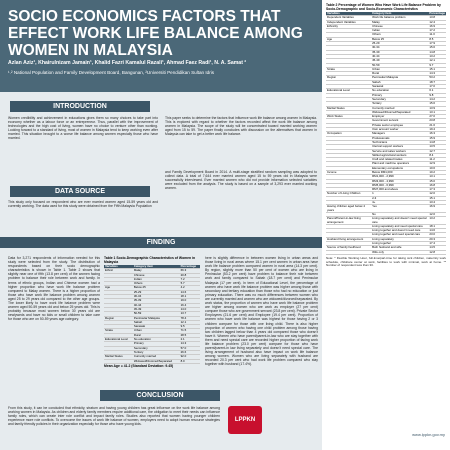 This screenshot has width=450, height=450. Describe the element at coordinates (80, 191) in the screenshot. I see `section-heading: DATA SOURCE` at that location.